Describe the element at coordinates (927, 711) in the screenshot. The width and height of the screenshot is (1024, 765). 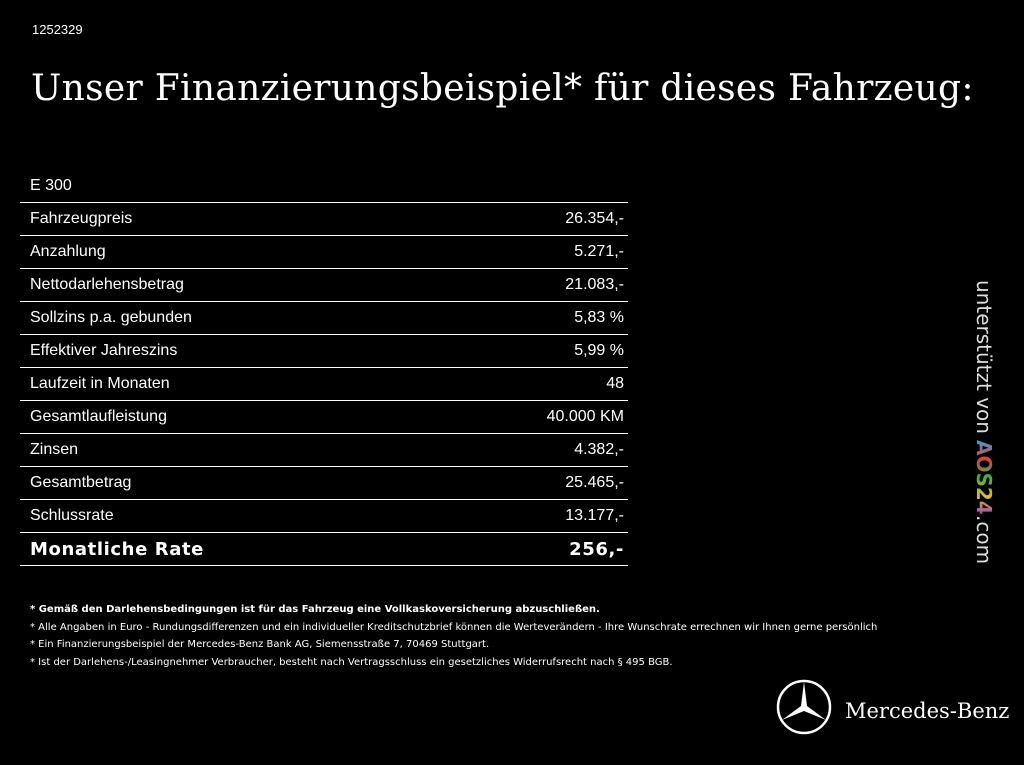
I see `logo-text: Mercedes-Benz` at that location.